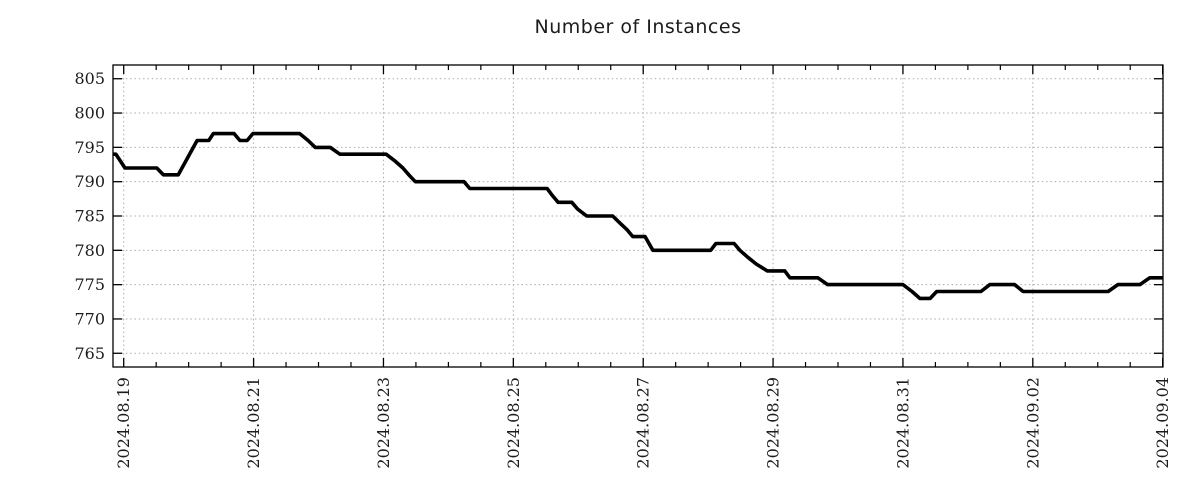  I want to click on y-tick-label: 800, so click(89, 113).